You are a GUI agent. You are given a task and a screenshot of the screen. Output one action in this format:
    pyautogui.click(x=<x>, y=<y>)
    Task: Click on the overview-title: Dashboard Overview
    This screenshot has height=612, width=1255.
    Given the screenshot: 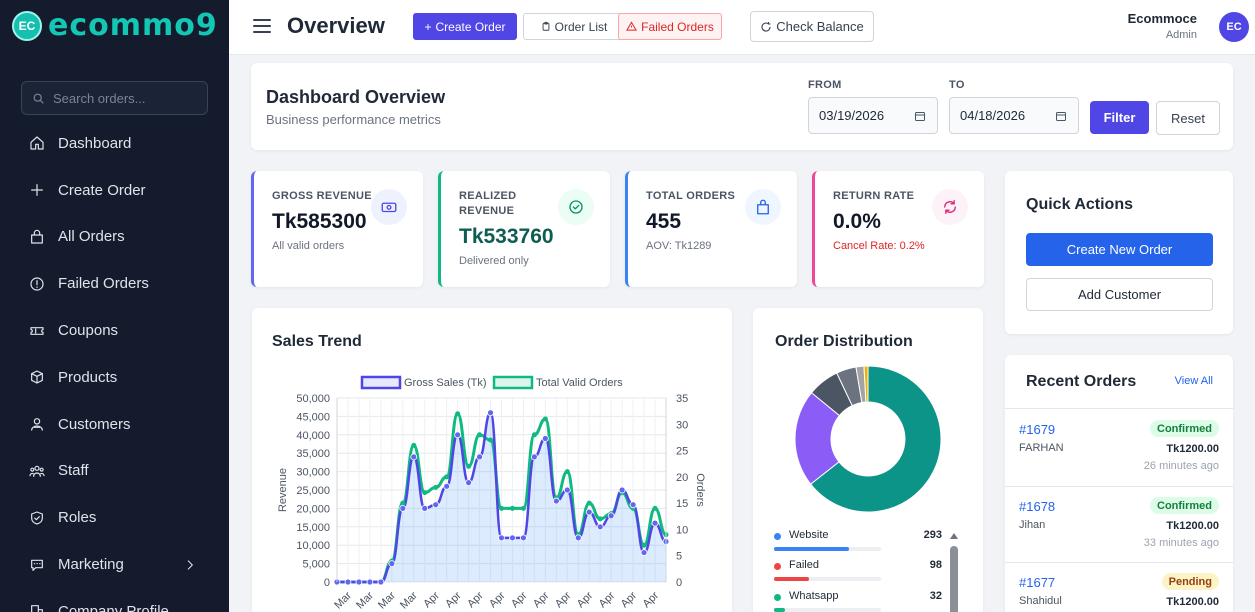 What is the action you would take?
    pyautogui.click(x=356, y=97)
    